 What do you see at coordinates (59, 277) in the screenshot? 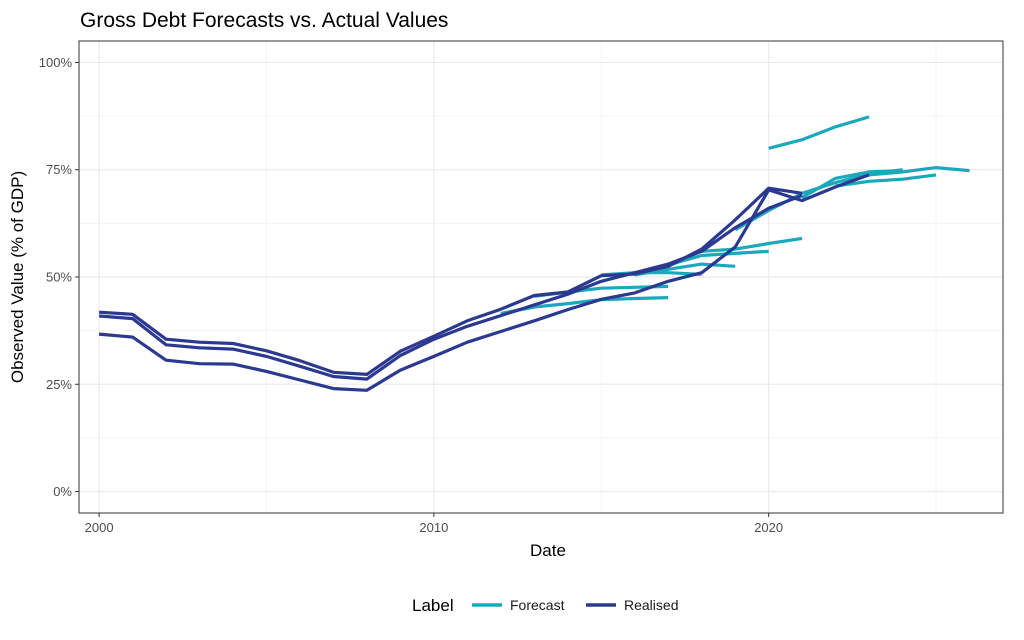
I see `y-tick-label: 50%` at bounding box center [59, 277].